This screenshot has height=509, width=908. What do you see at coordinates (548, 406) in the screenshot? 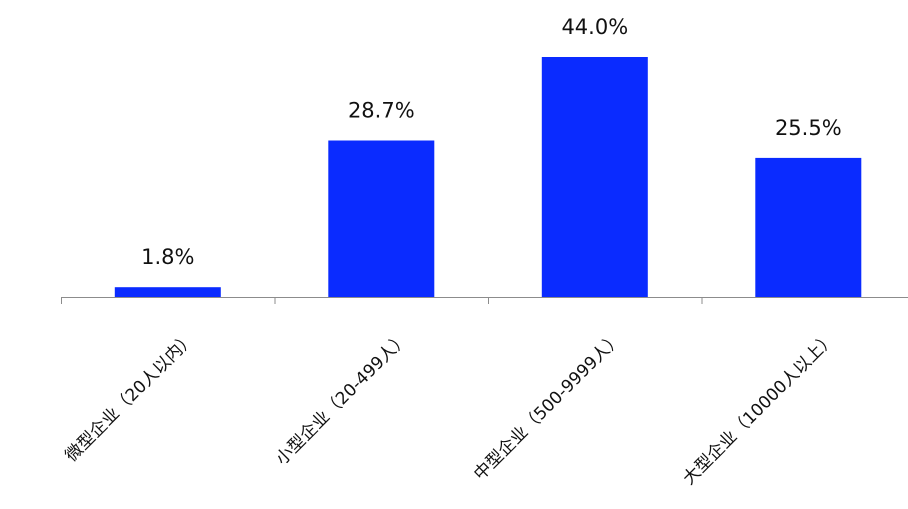
I see `x-axis-category-label: 中型企业（500-9999人）` at bounding box center [548, 406].